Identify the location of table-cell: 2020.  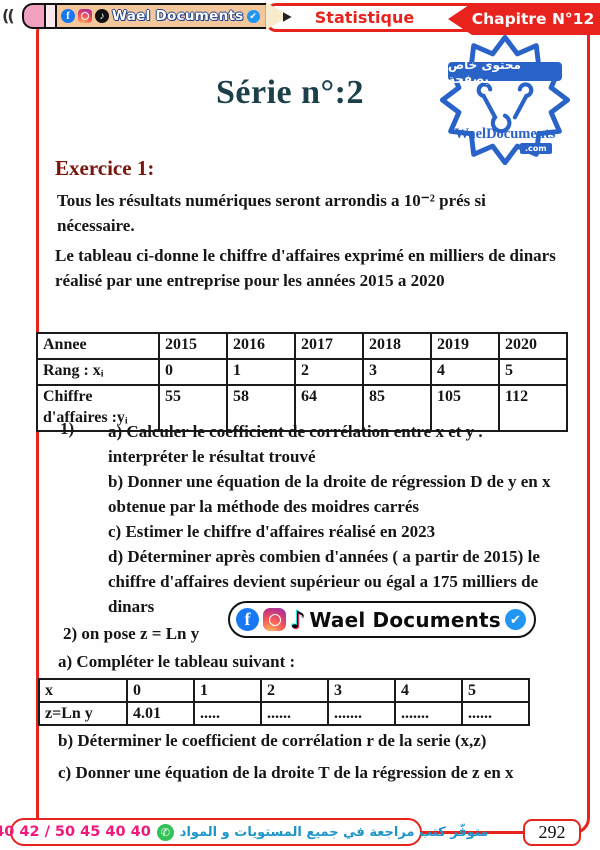
(533, 346).